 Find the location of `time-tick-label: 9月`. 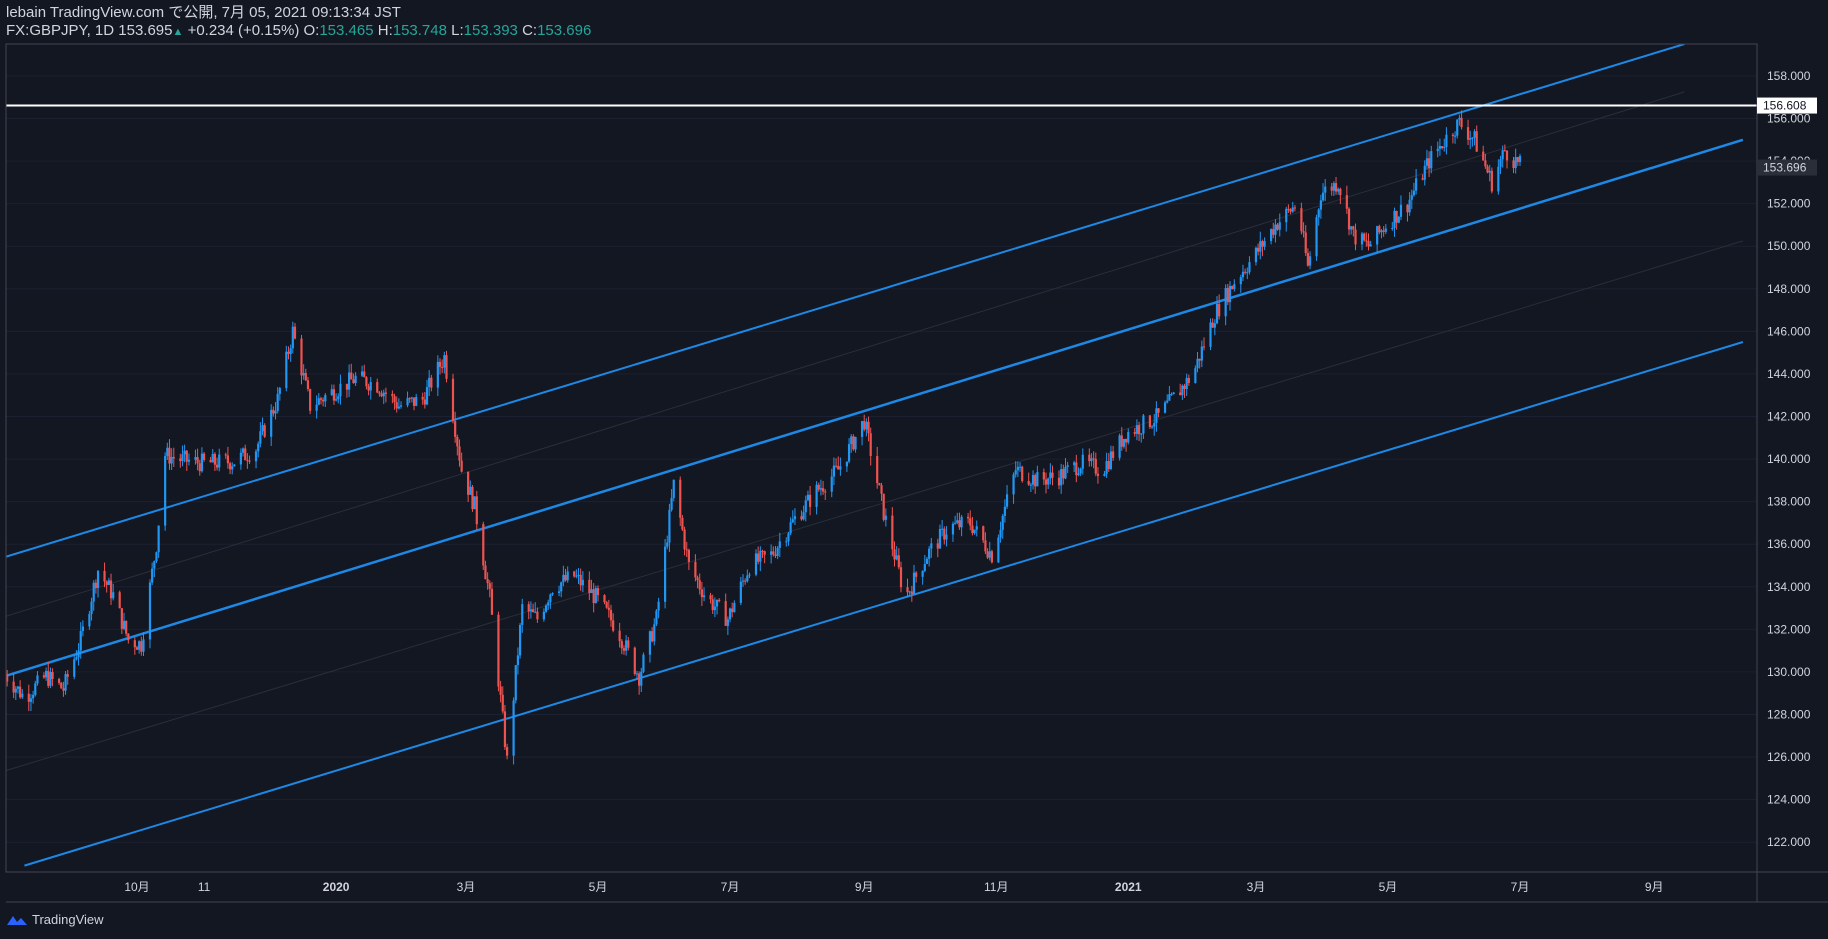

time-tick-label: 9月 is located at coordinates (864, 887).